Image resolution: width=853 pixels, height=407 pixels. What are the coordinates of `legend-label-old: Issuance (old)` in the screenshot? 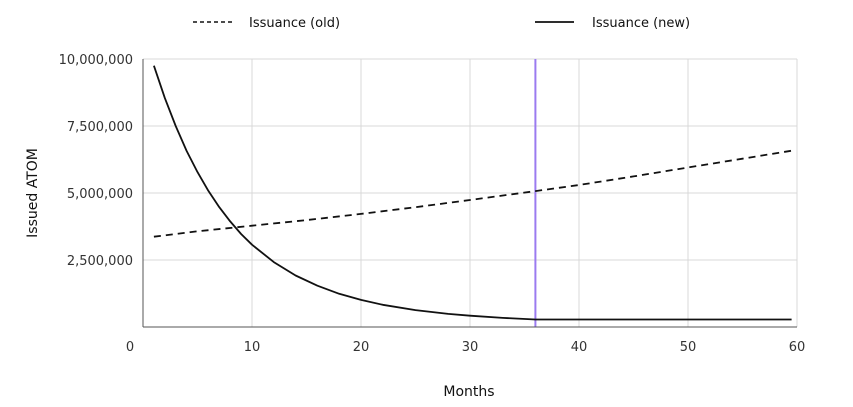 It's located at (294, 23).